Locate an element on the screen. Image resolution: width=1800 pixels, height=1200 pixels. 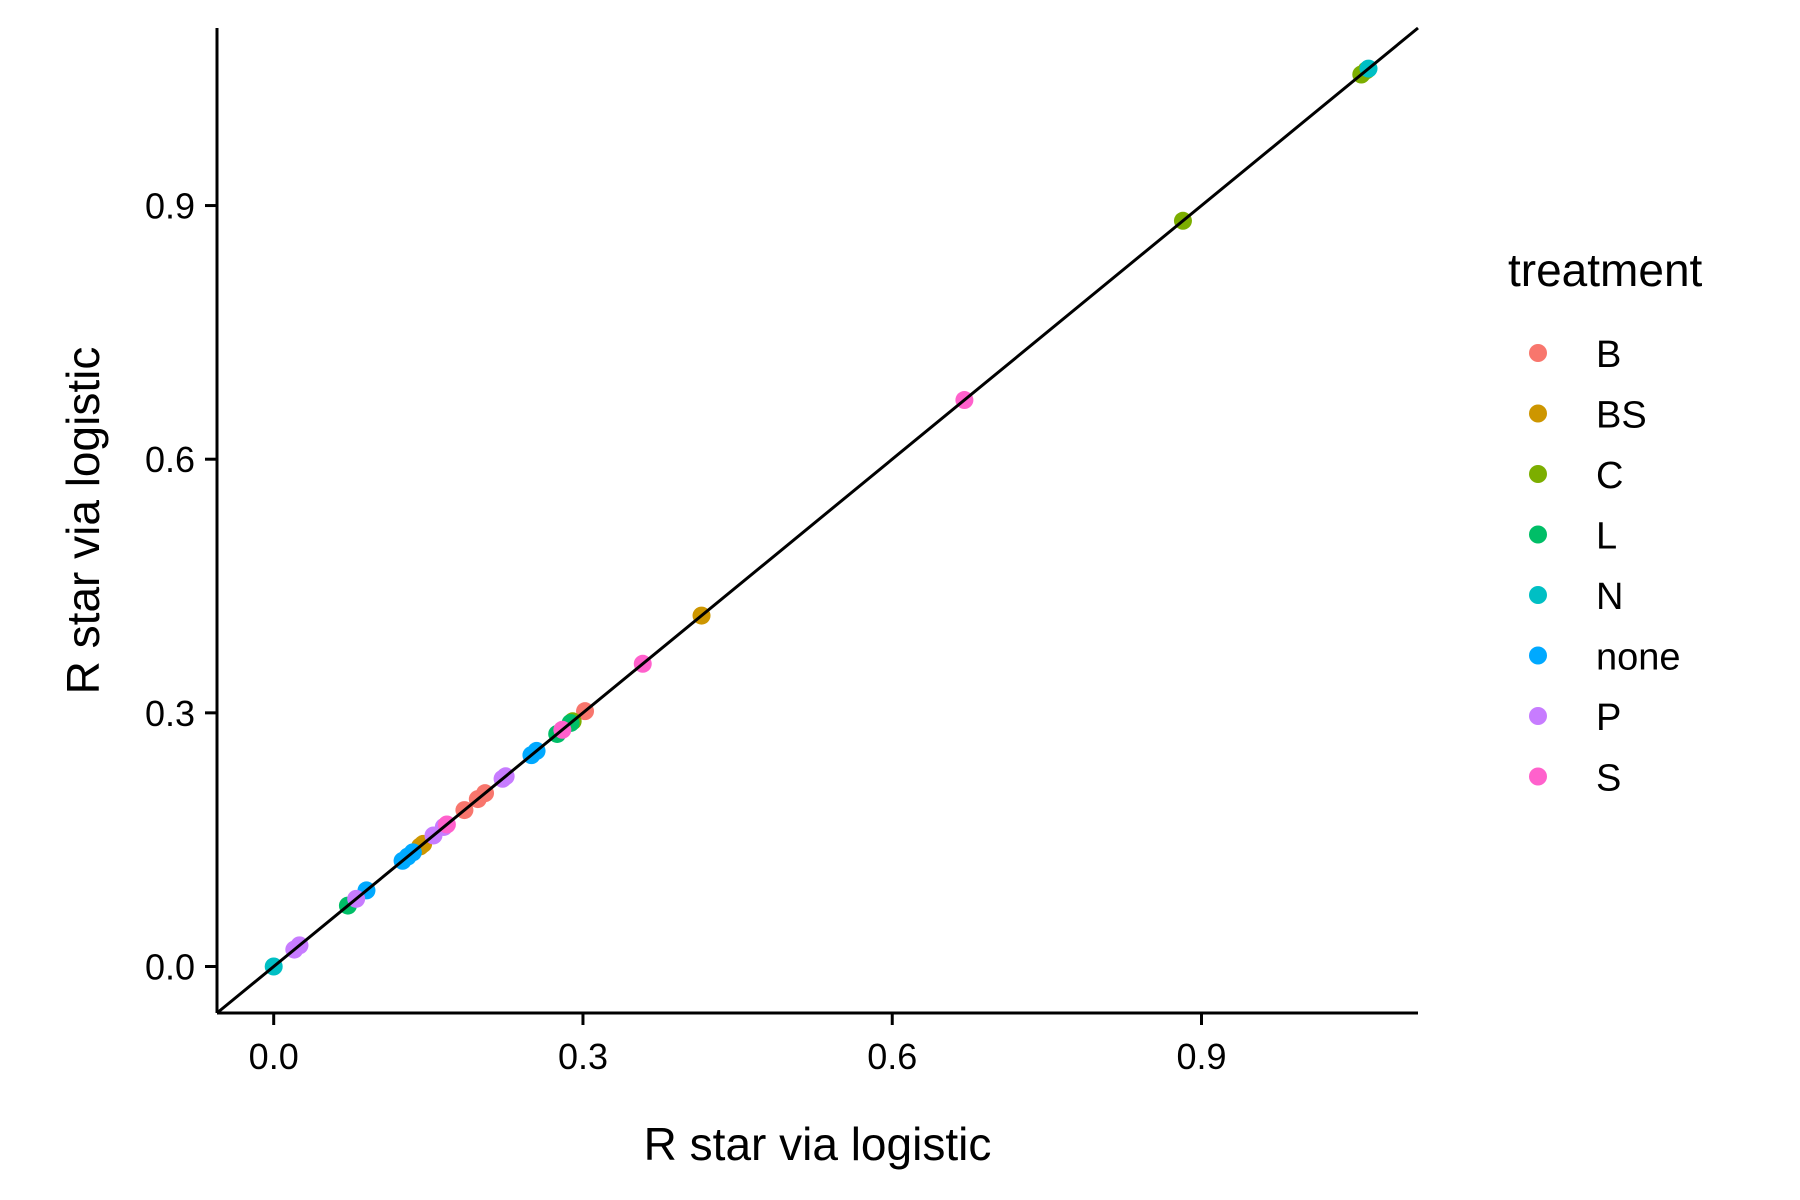
legend-label-bs: BS is located at coordinates (1621, 416).